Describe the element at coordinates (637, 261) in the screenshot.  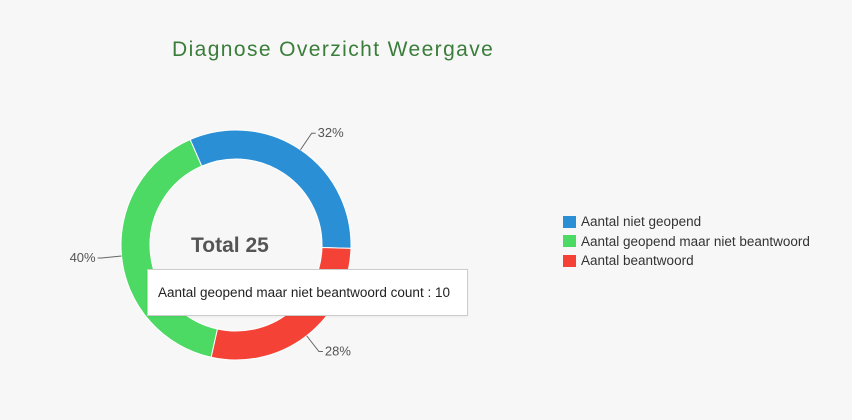
I see `legend-label: Aantal beantwoord` at that location.